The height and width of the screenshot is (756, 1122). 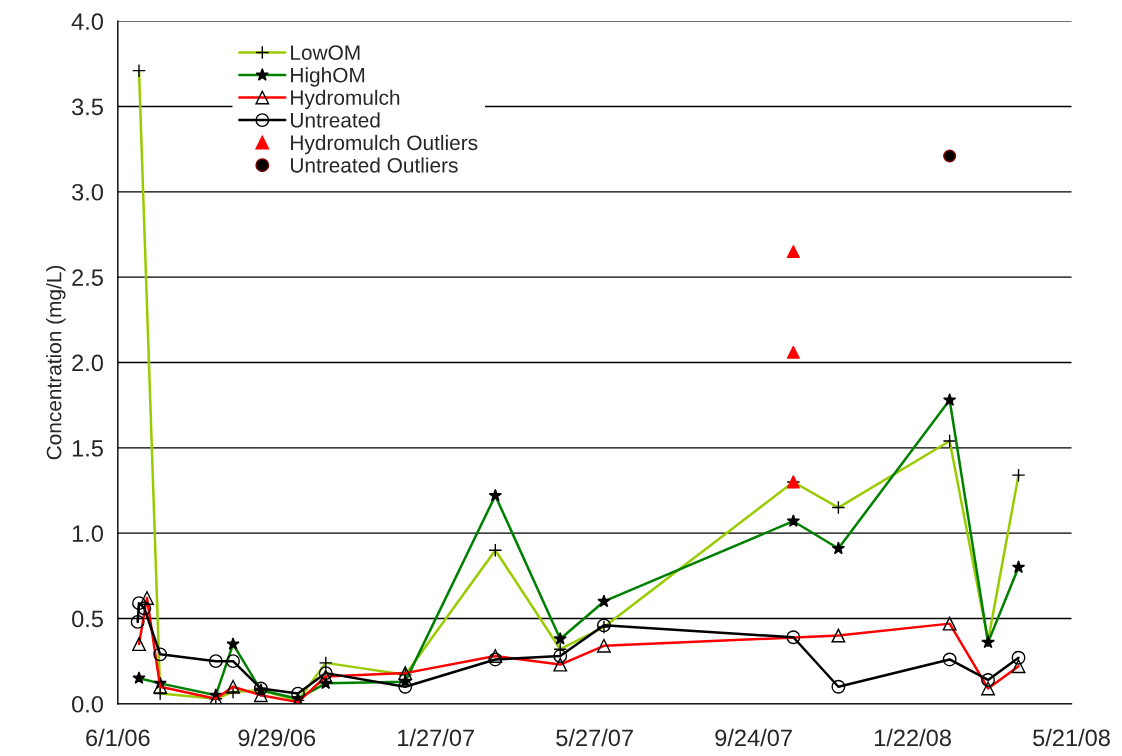 I want to click on legend-label: HighOM, so click(x=328, y=77).